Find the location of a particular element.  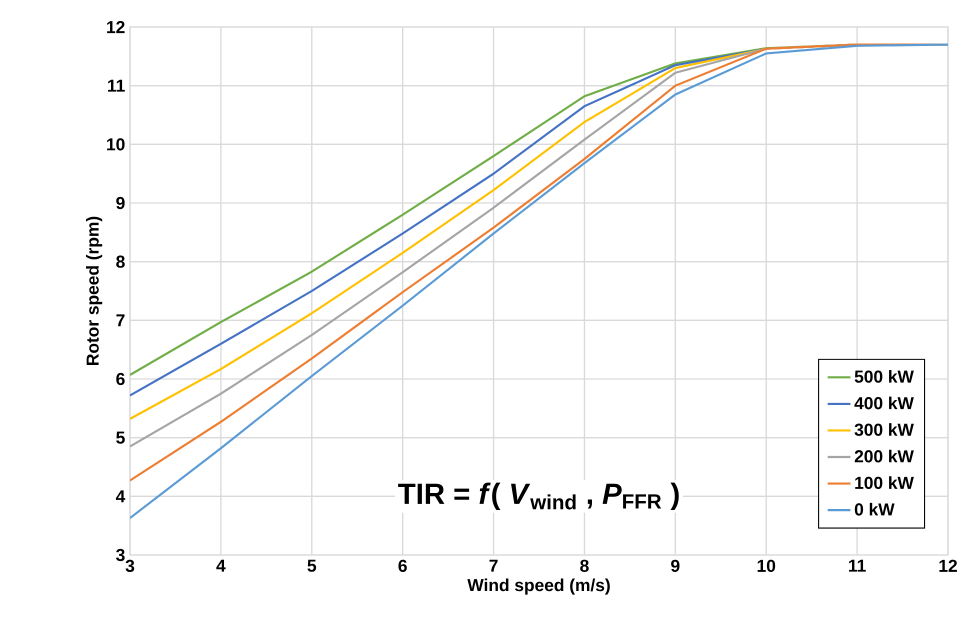

legend-label: 300 kW is located at coordinates (884, 429).